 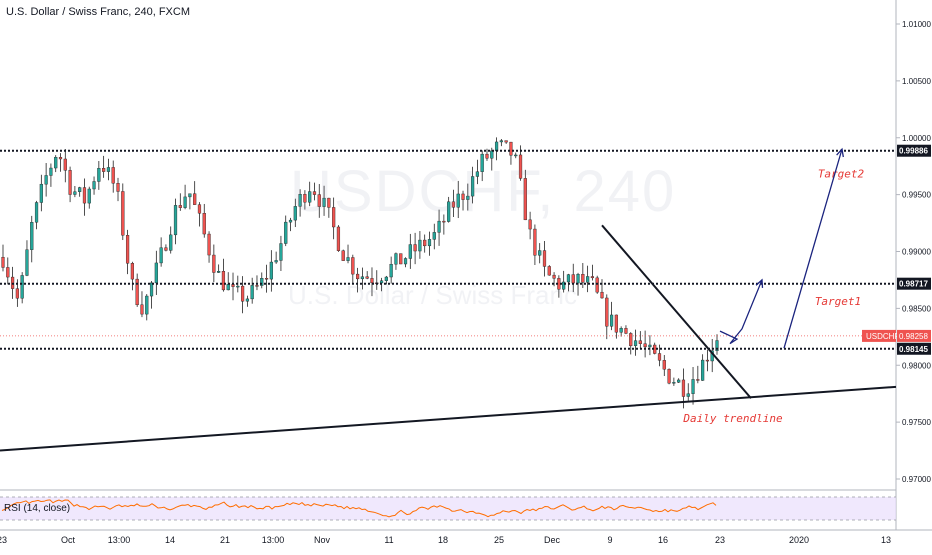 I want to click on x-tick-label: 16, so click(x=663, y=540).